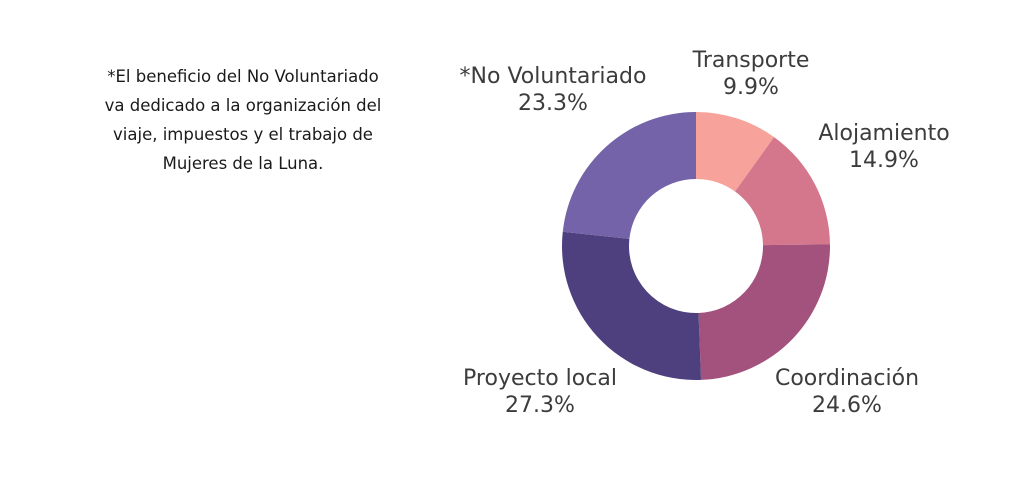  Describe the element at coordinates (540, 405) in the screenshot. I see `slice-value-label: 27.3%` at that location.